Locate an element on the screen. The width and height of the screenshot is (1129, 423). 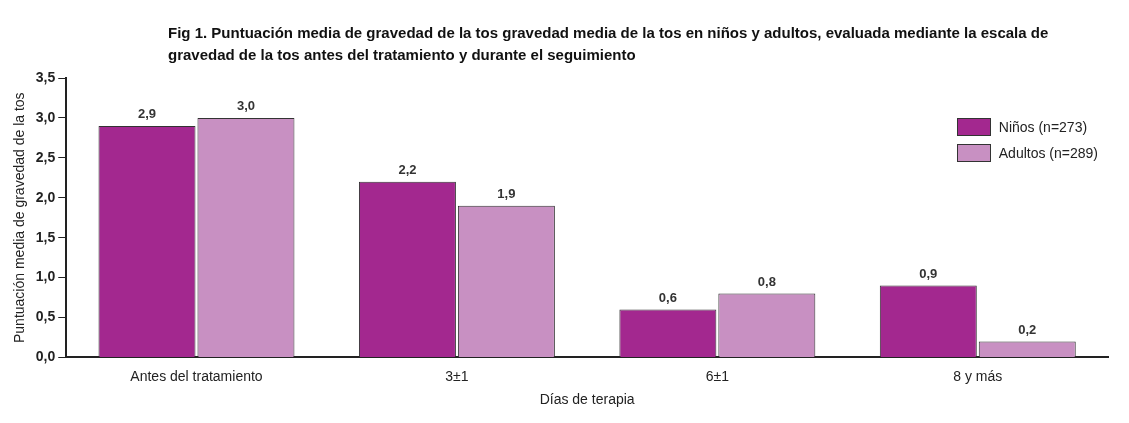
data-label: 0,8 is located at coordinates (766, 281).